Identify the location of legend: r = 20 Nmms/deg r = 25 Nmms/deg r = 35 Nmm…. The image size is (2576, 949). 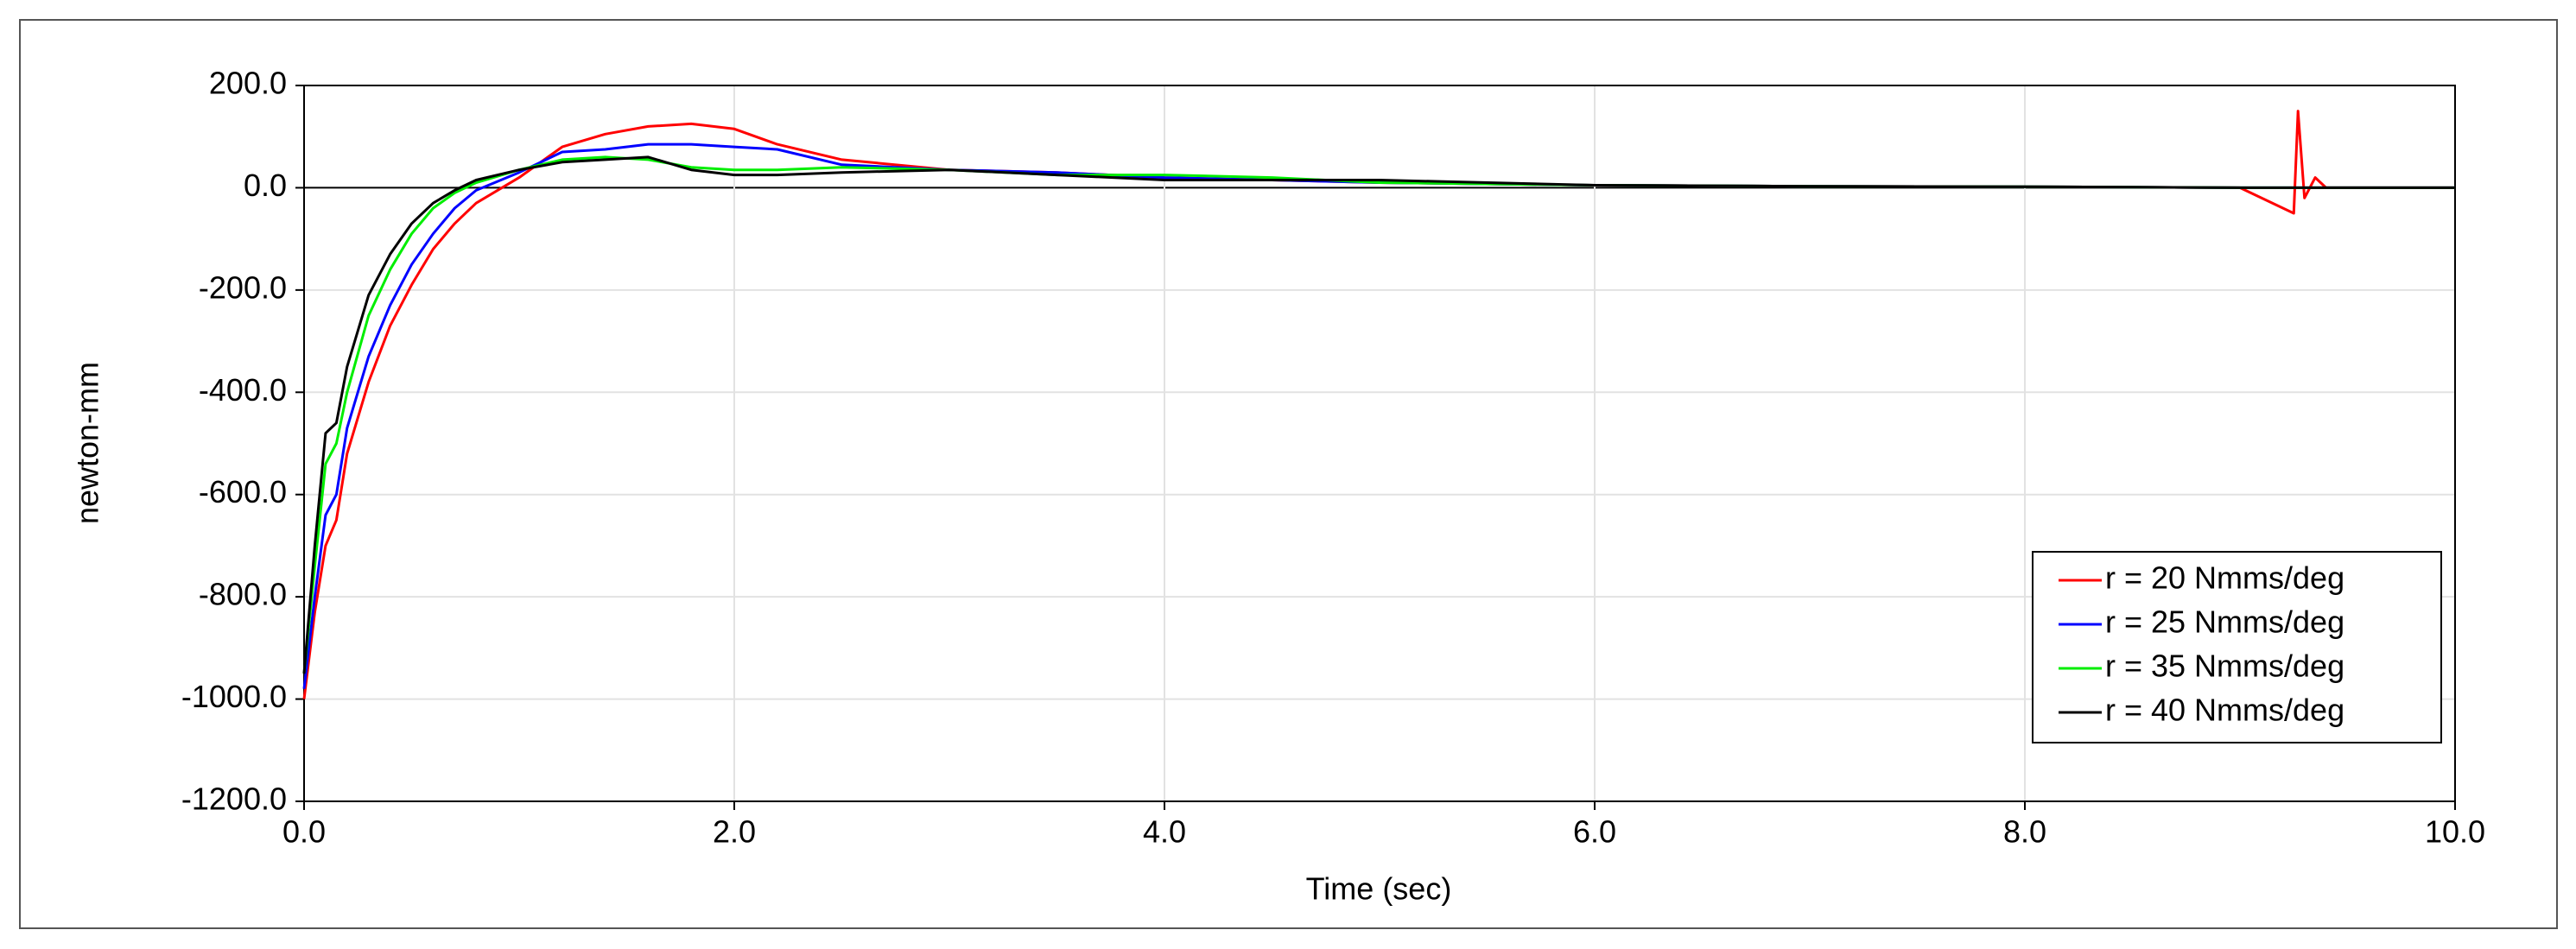
(2237, 647).